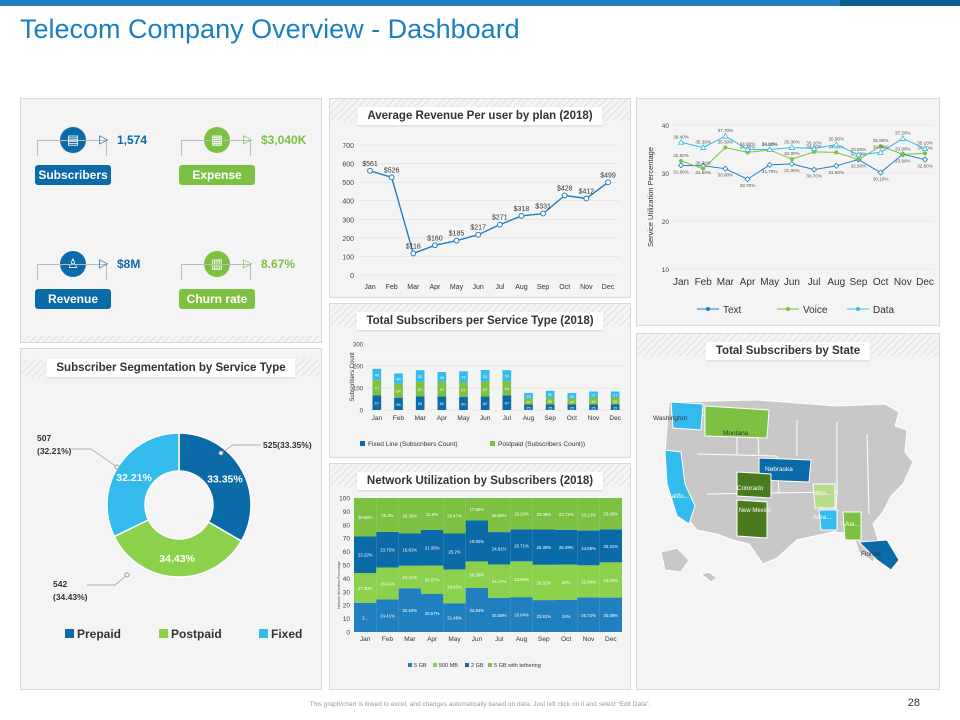  What do you see at coordinates (387, 583) in the screenshot?
I see `bar-segment-label: 26.54%` at bounding box center [387, 583].